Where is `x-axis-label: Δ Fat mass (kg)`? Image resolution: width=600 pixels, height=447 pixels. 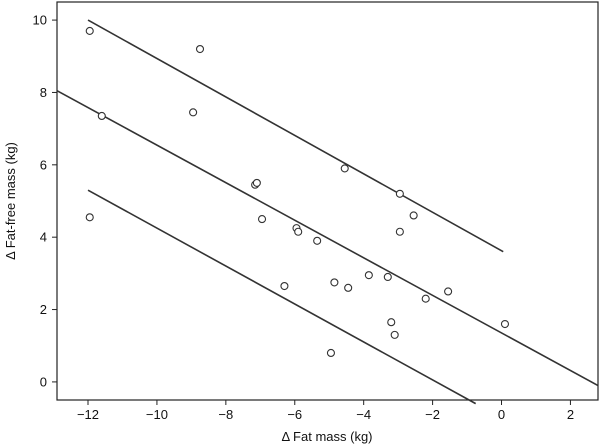 x-axis-label: Δ Fat mass (kg) is located at coordinates (326, 436).